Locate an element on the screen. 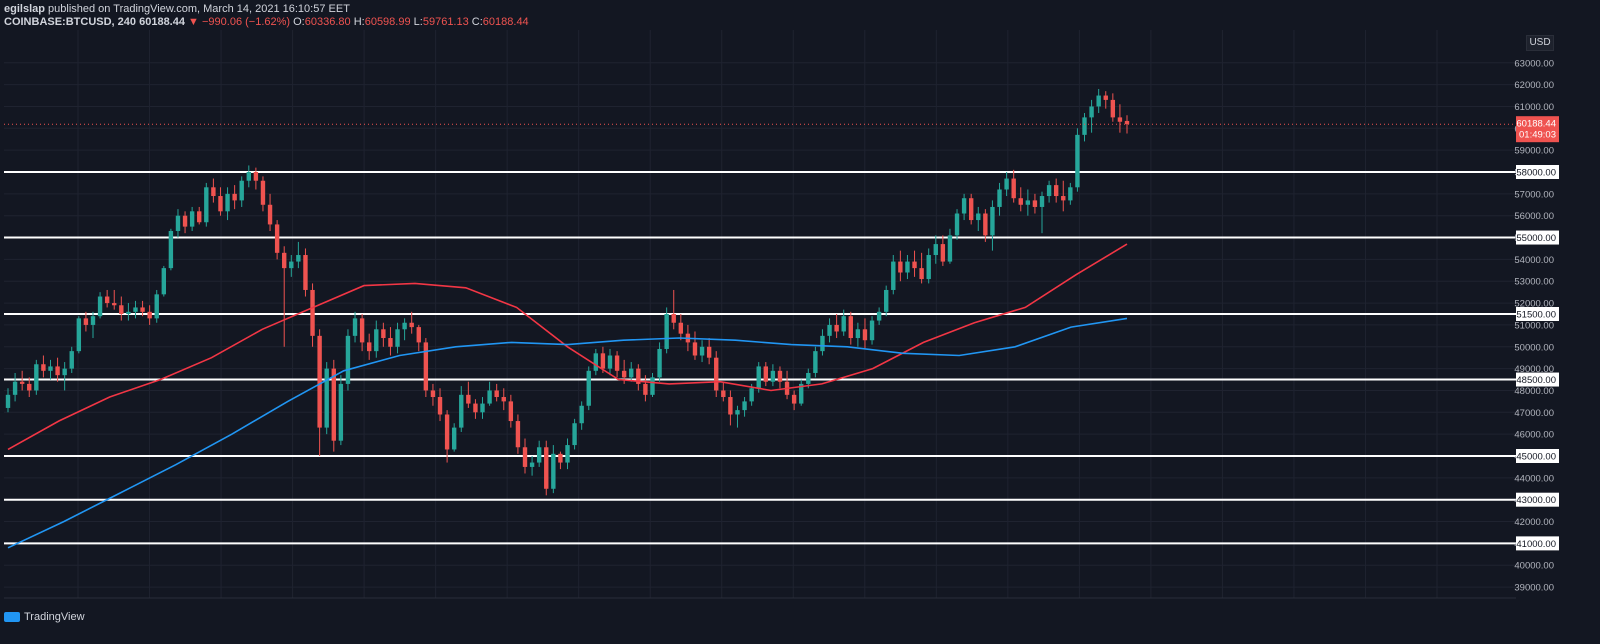 The width and height of the screenshot is (1600, 644). symbol-label: COINBASE:BTCUSD, 240 is located at coordinates (70, 22).